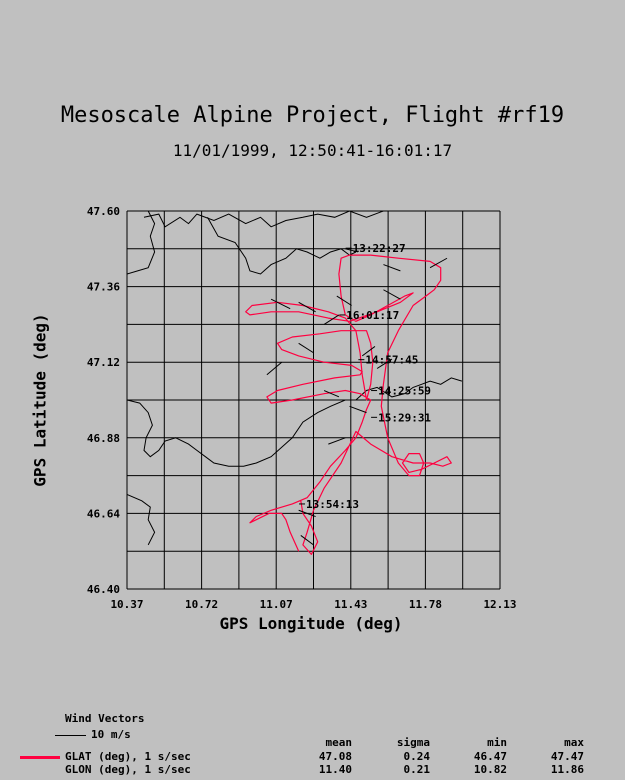 This screenshot has width=625, height=780. I want to click on glat-legend-label: GLAT (deg), 1 s/sec, so click(128, 756).